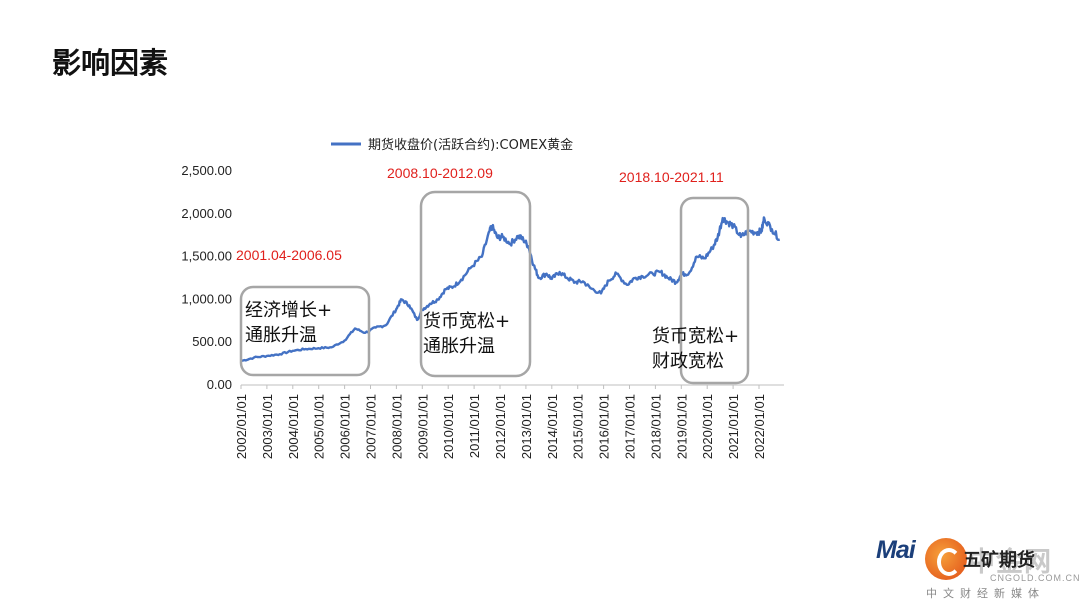 This screenshot has width=1080, height=608. Describe the element at coordinates (422, 426) in the screenshot. I see `x-tick-label: 2009/01/01` at that location.